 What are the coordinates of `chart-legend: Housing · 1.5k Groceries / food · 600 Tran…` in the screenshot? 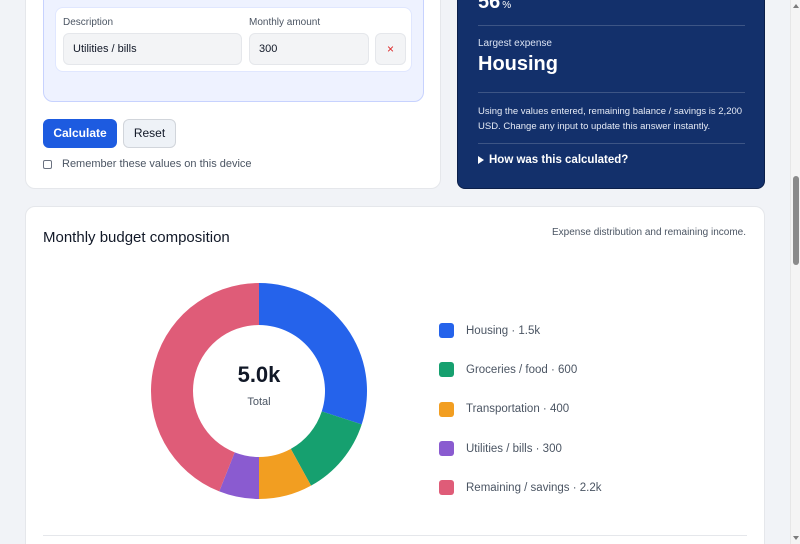 It's located at (520, 409).